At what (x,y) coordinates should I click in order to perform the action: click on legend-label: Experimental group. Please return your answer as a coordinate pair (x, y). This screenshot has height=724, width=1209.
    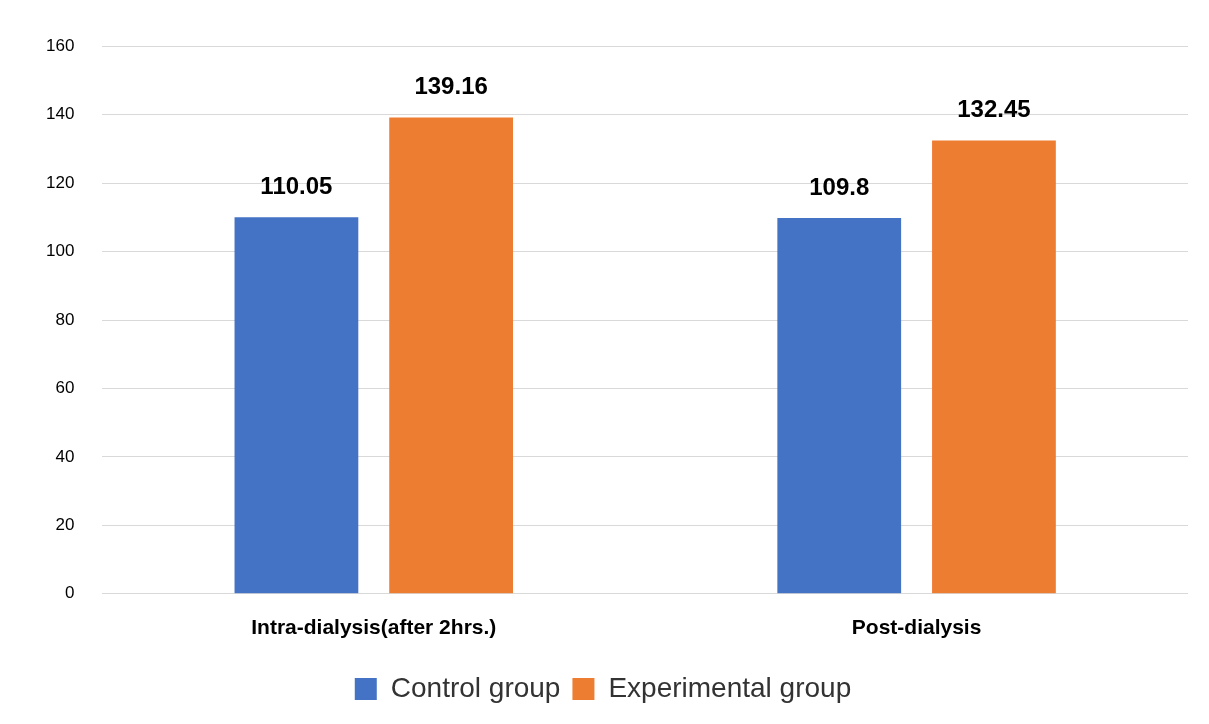
    Looking at the image, I should click on (730, 687).